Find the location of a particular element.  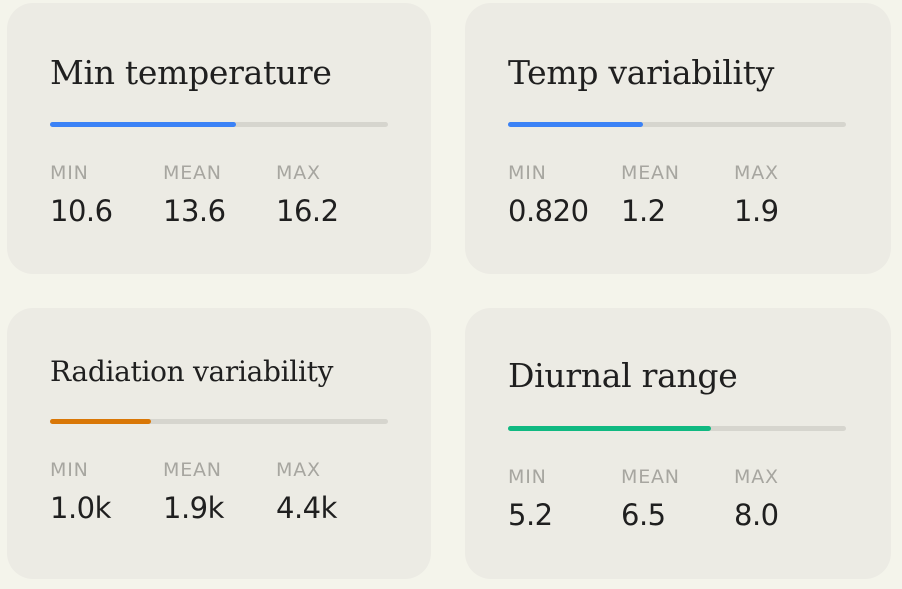

stat-mean: MEAN 6.5 is located at coordinates (650, 499).